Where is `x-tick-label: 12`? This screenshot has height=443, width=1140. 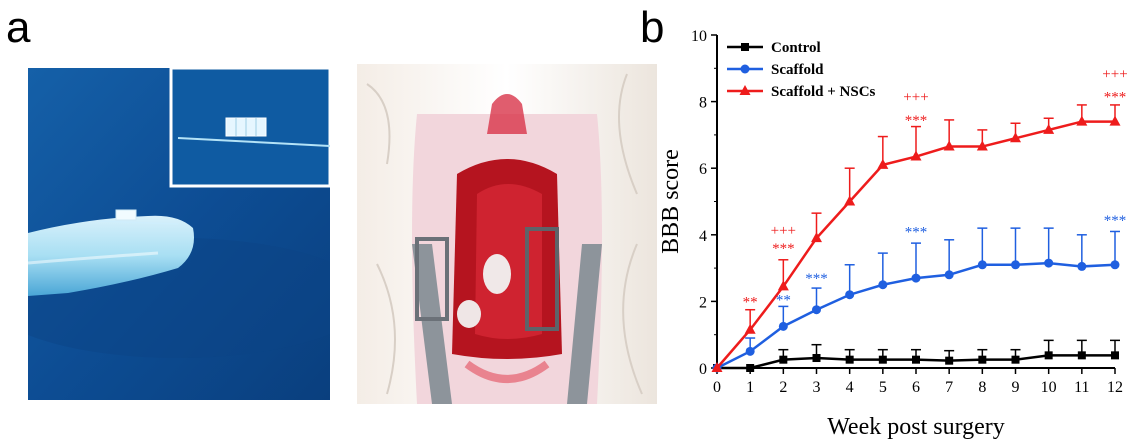
x-tick-label: 12 is located at coordinates (1115, 387).